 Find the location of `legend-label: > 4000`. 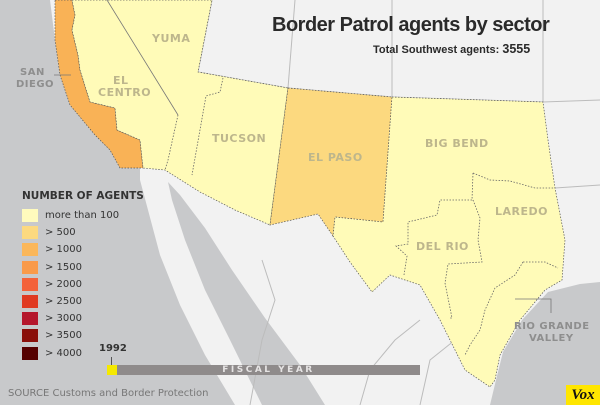

legend-label: > 4000 is located at coordinates (64, 353).